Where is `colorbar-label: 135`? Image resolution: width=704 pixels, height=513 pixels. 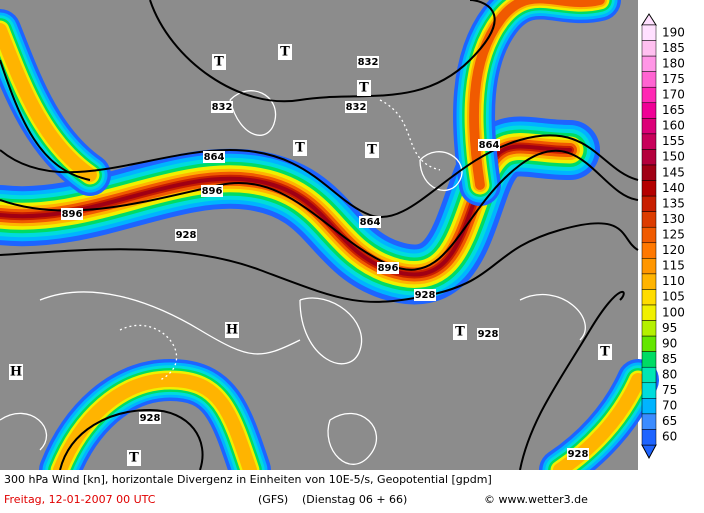
colorbar-label: 135 is located at coordinates (673, 203).